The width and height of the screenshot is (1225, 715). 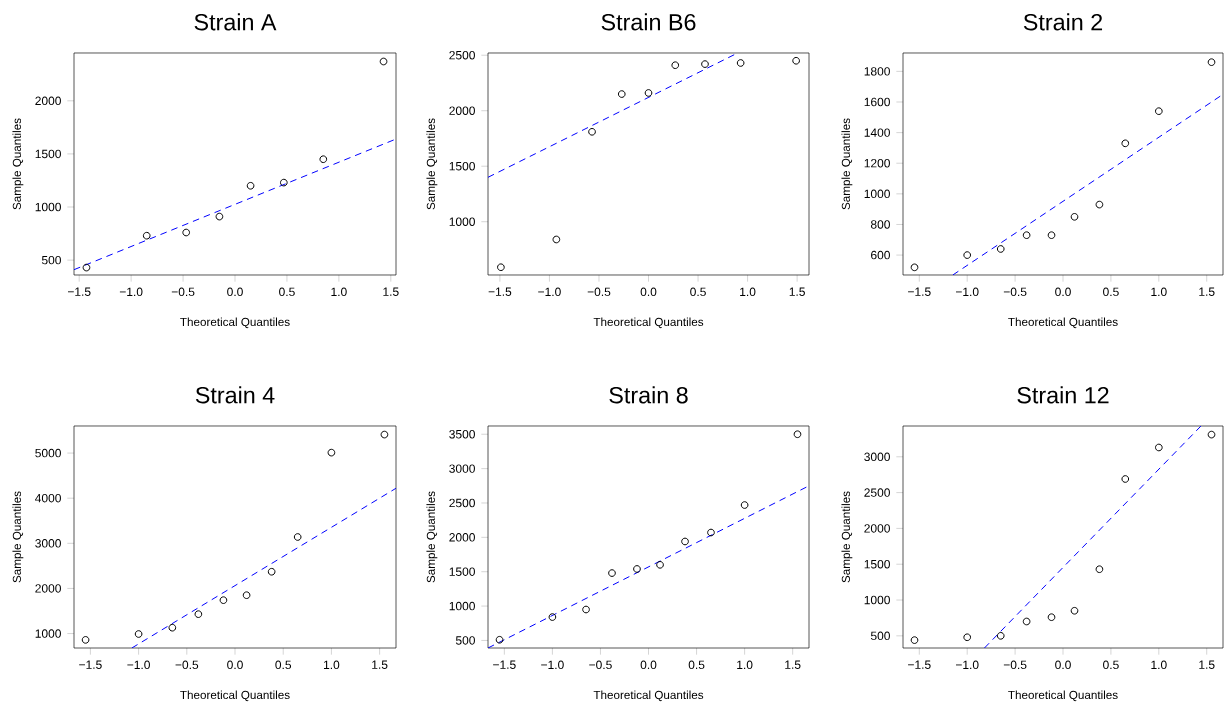 What do you see at coordinates (48, 498) in the screenshot?
I see `y-tick-label: 4000` at bounding box center [48, 498].